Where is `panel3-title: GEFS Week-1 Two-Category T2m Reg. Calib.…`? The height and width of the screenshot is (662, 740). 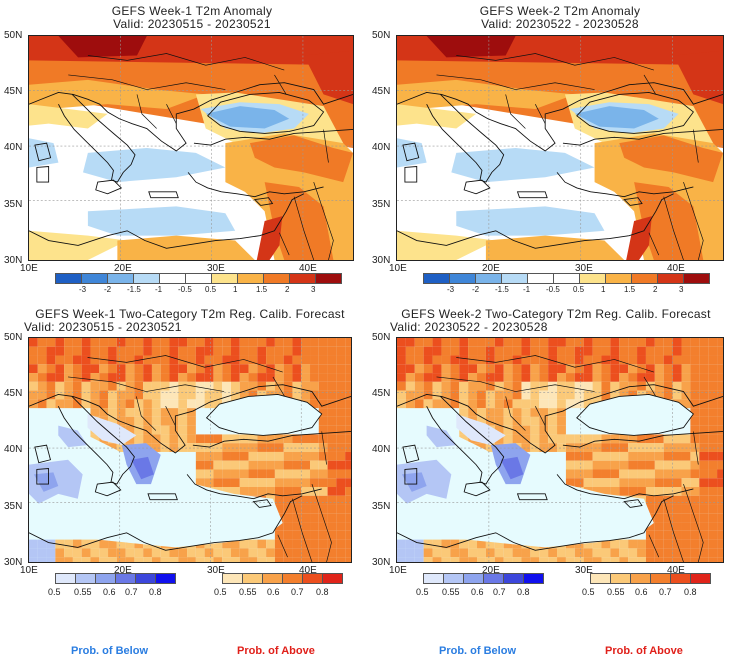
panel3-title: GEFS Week-1 Two-Category T2m Reg. Calib.… is located at coordinates (190, 314).